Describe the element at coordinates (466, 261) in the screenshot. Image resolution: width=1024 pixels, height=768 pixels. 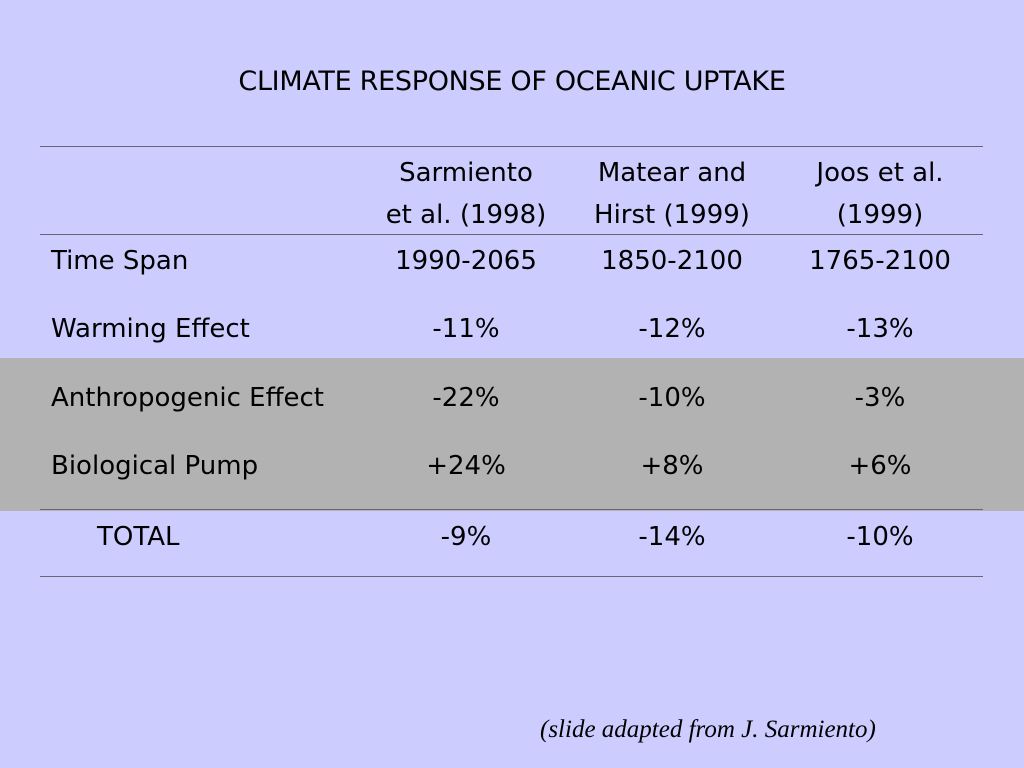
I see `cell-time-span-sarmiento: 1990-2065` at that location.